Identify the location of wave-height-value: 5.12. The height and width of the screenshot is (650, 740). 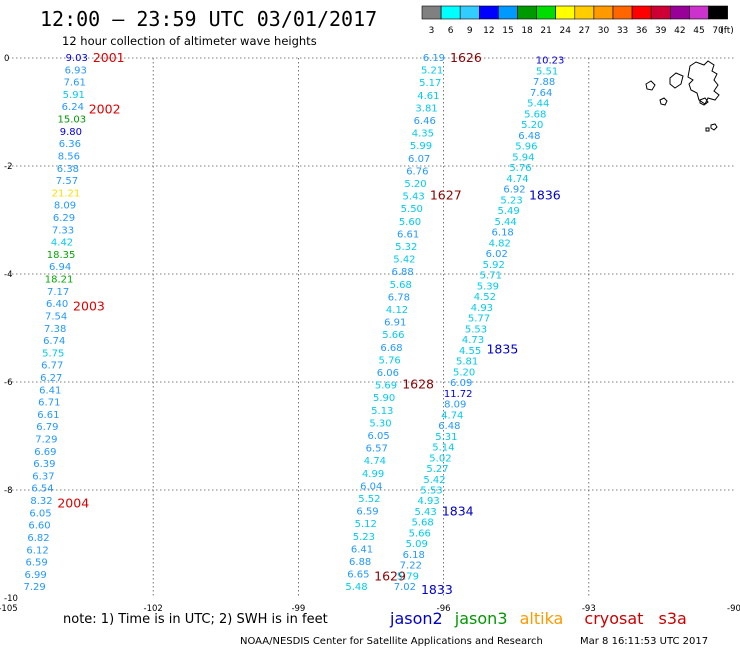
(366, 524).